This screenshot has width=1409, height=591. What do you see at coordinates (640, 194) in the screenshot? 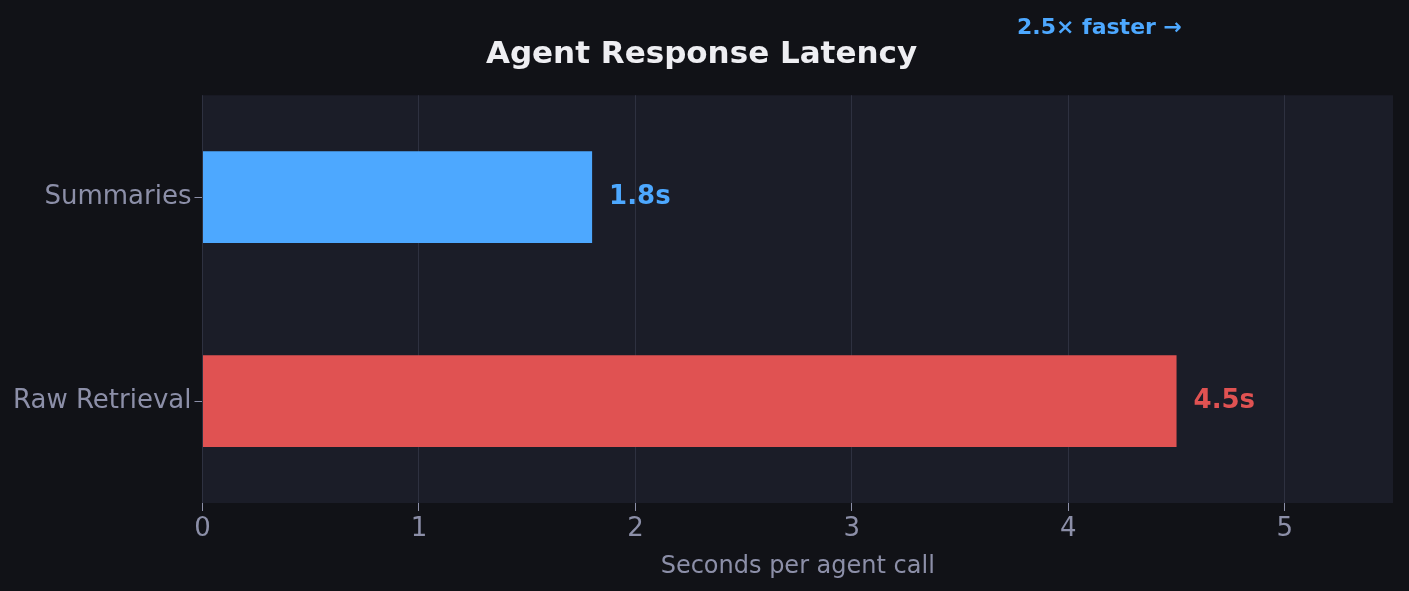
I see `data-label: 1.8s` at bounding box center [640, 194].